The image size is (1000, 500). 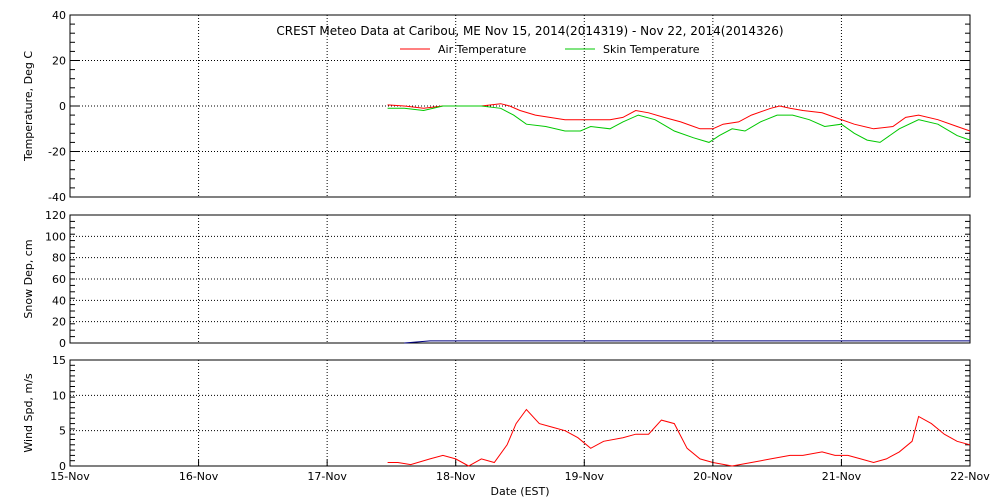 I want to click on temperature-series-1-line, so click(x=679, y=124).